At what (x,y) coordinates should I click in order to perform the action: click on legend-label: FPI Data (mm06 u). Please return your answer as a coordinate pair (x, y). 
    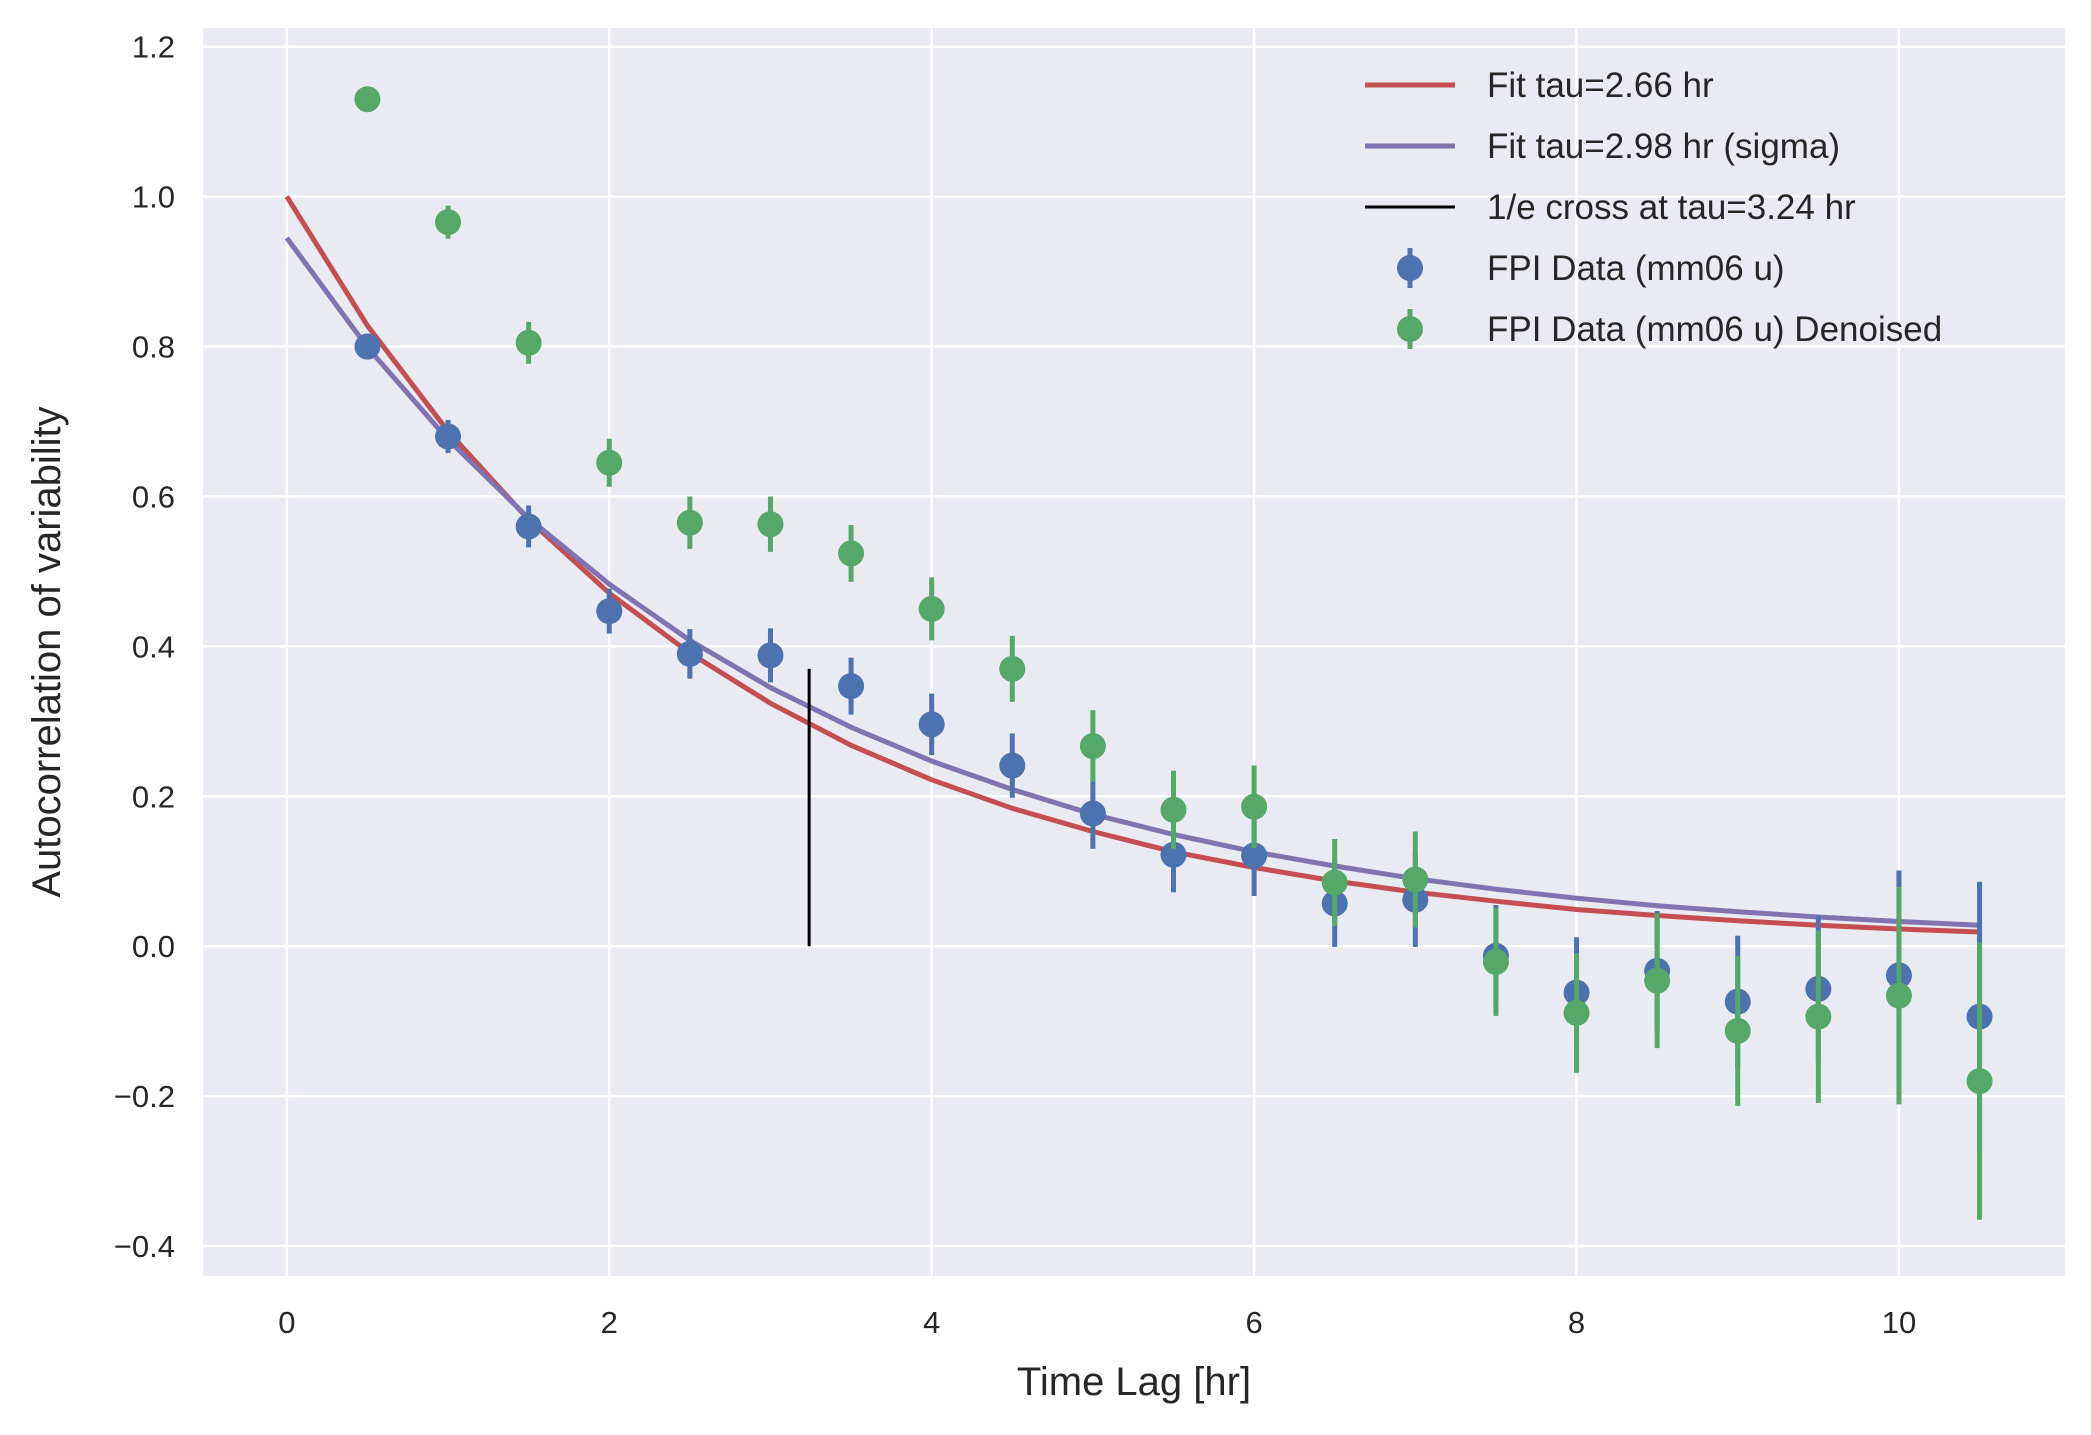
    Looking at the image, I should click on (1636, 268).